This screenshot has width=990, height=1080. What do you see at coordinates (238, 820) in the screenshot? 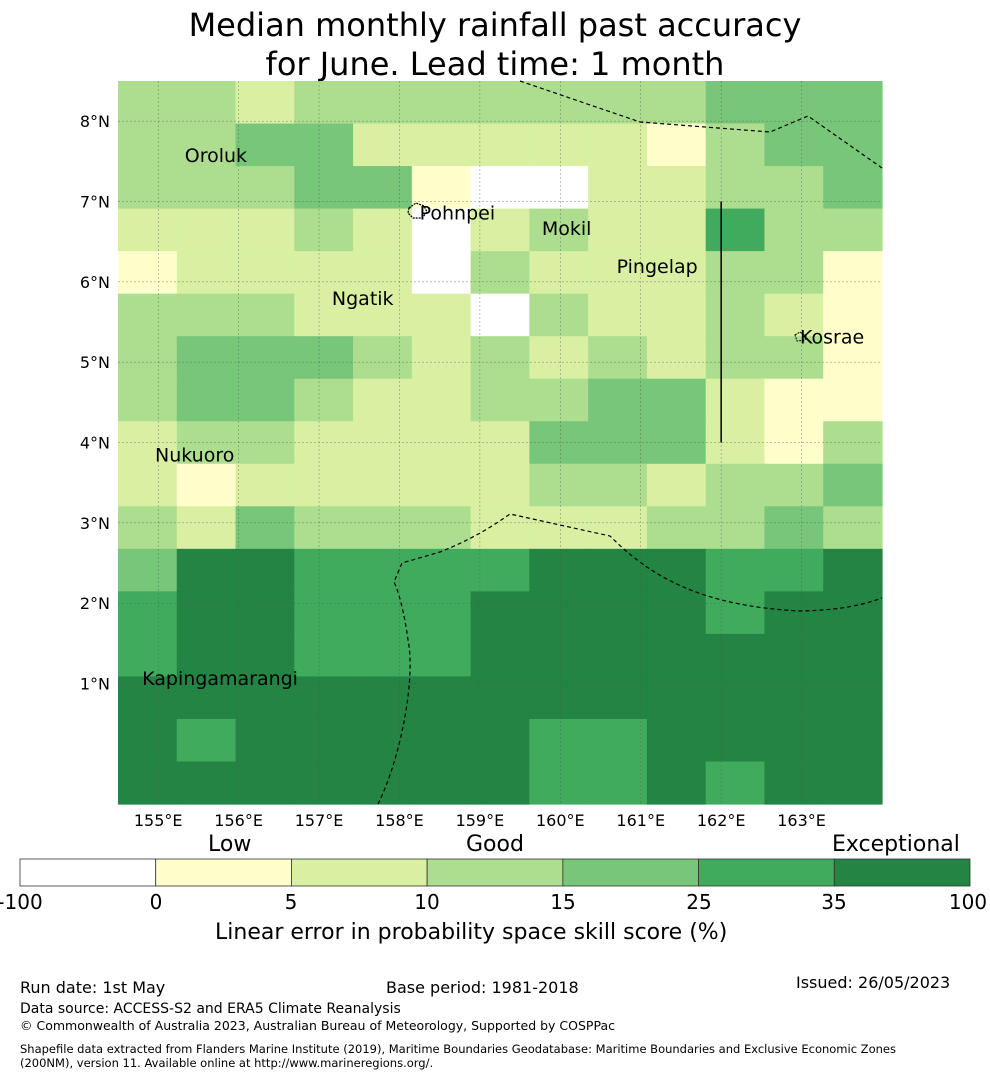
I see `lon-tick-label: 156°E` at bounding box center [238, 820].